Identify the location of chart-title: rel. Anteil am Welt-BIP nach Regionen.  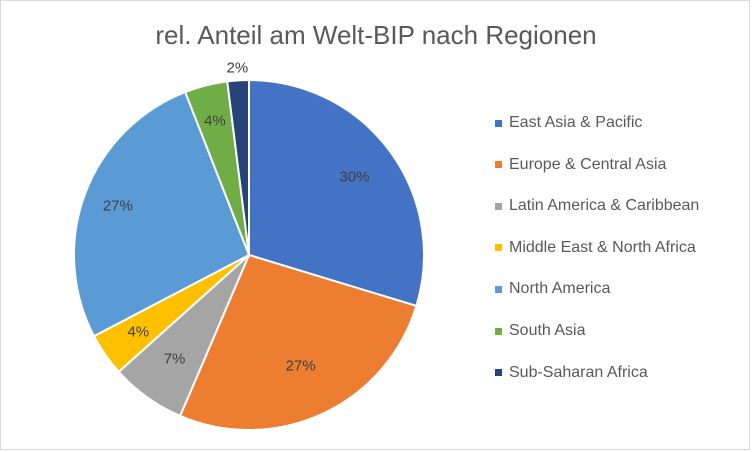
(376, 35).